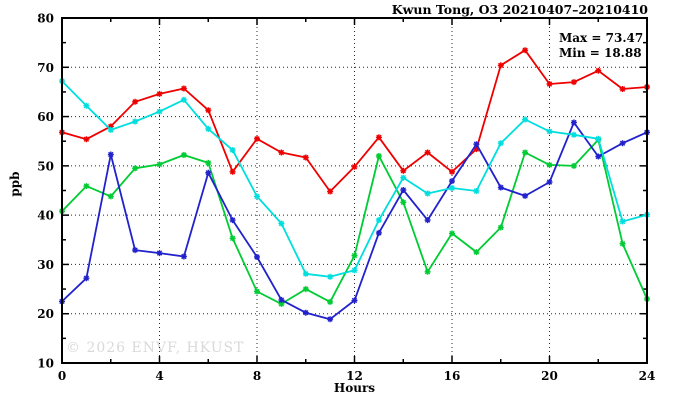  Describe the element at coordinates (45, 68) in the screenshot. I see `y-tick-label: 70` at that location.